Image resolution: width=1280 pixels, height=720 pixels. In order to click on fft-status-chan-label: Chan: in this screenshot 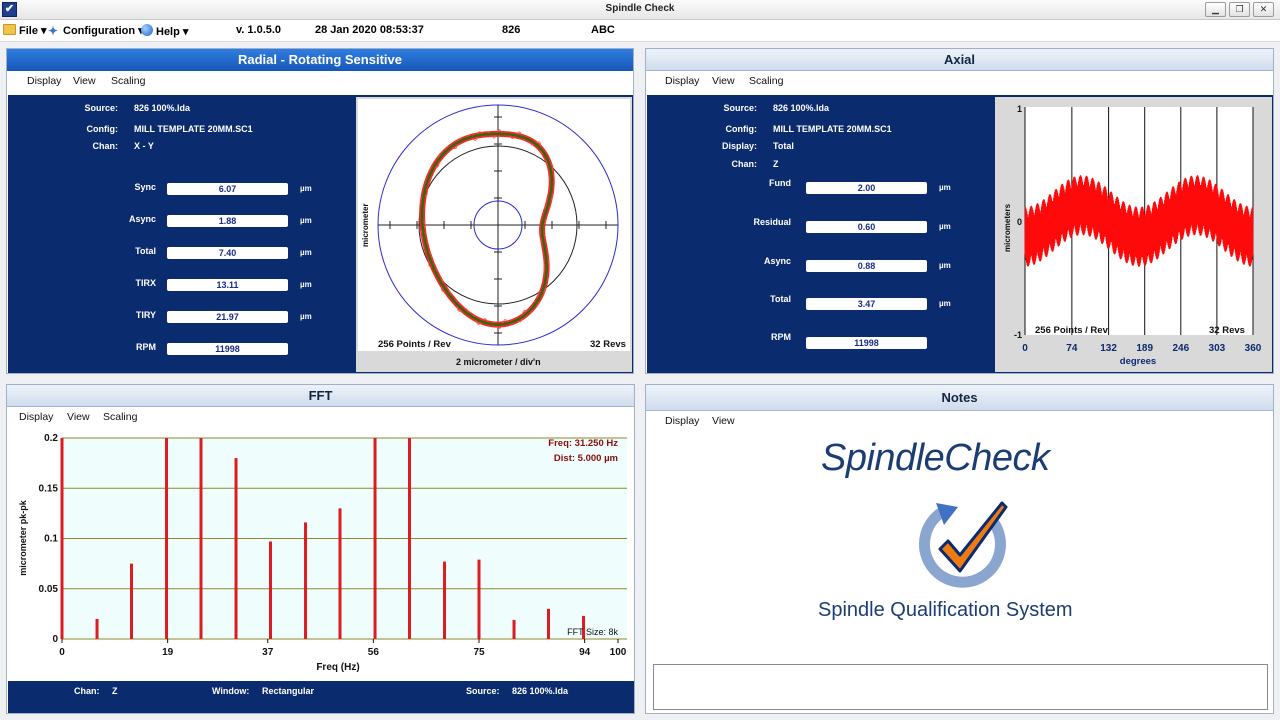, I will do `click(87, 691)`.